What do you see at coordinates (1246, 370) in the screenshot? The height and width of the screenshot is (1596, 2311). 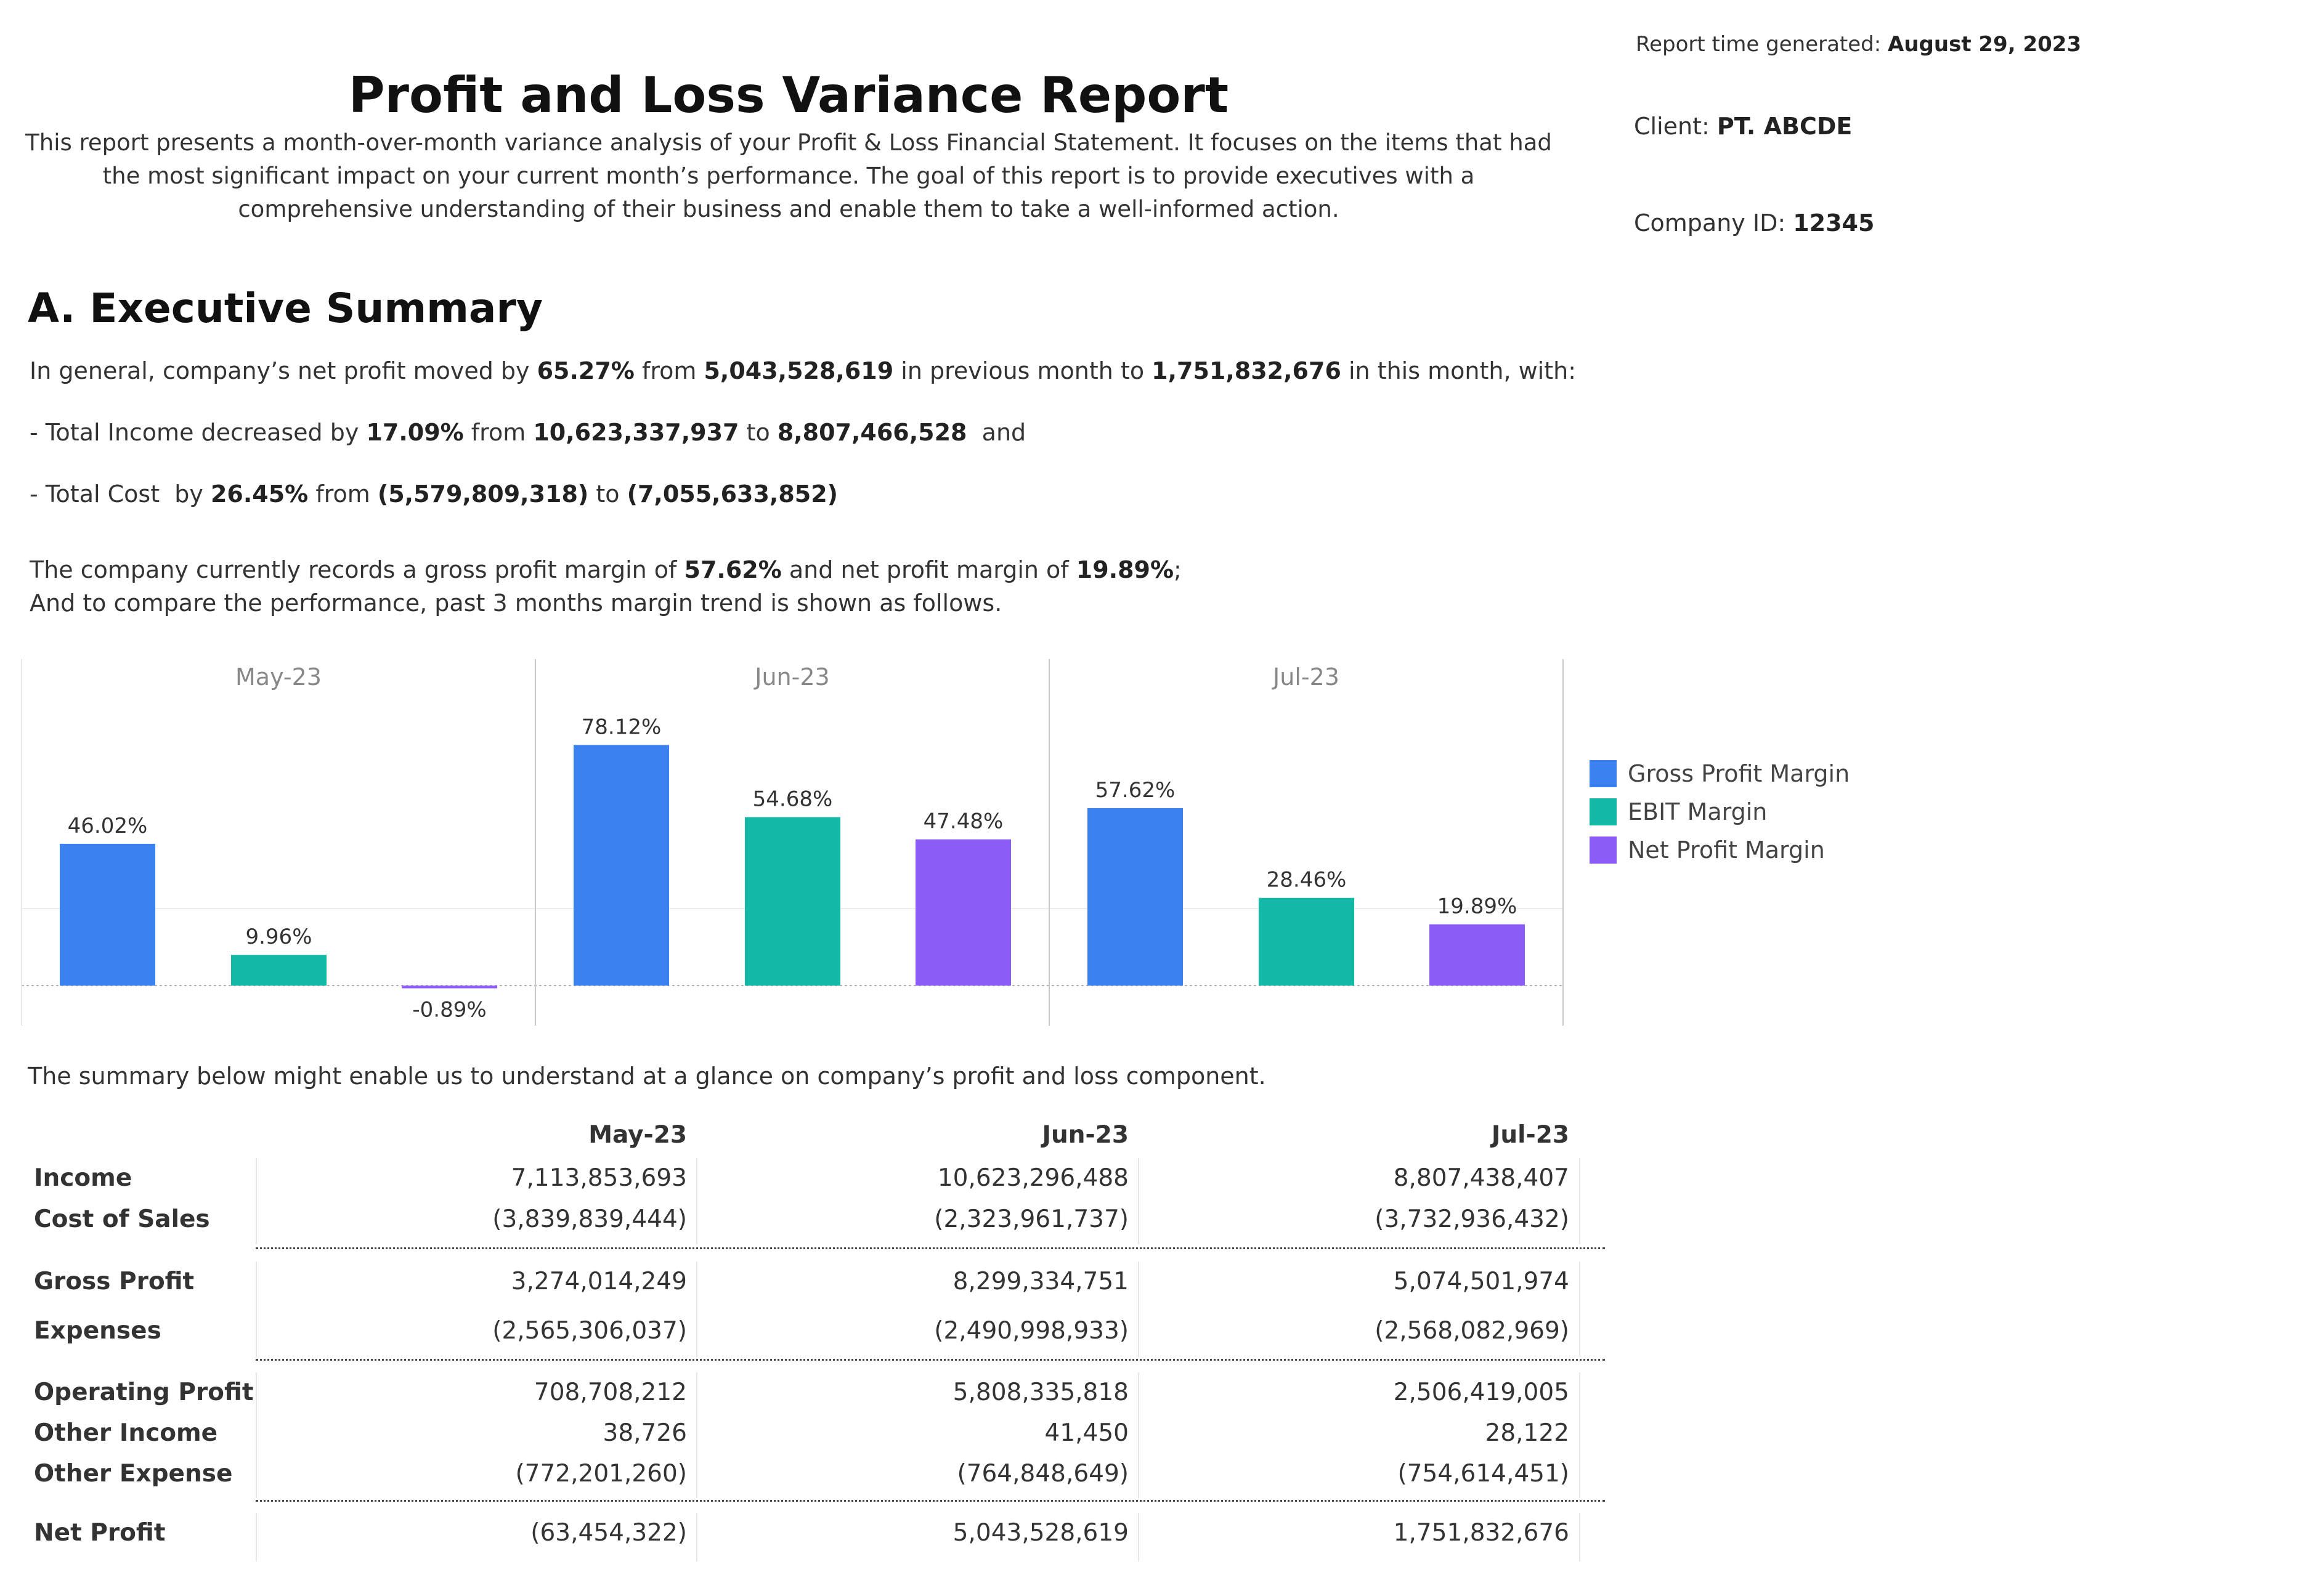 I see `value: 1,751,832,676` at bounding box center [1246, 370].